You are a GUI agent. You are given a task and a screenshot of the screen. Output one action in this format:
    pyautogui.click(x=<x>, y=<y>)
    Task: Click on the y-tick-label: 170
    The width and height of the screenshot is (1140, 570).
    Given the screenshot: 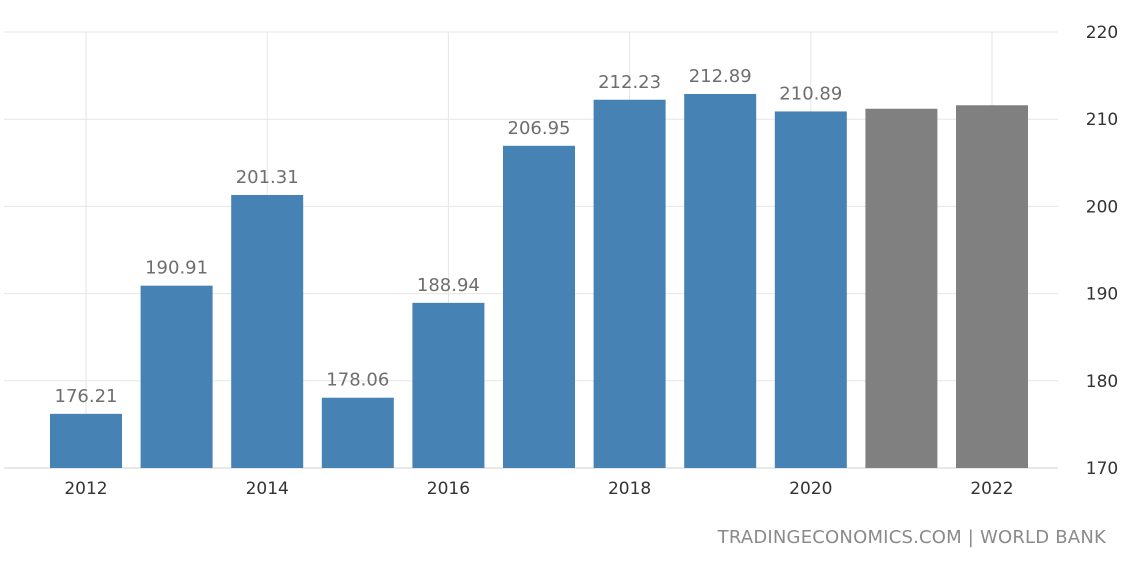 What is the action you would take?
    pyautogui.click(x=1102, y=469)
    